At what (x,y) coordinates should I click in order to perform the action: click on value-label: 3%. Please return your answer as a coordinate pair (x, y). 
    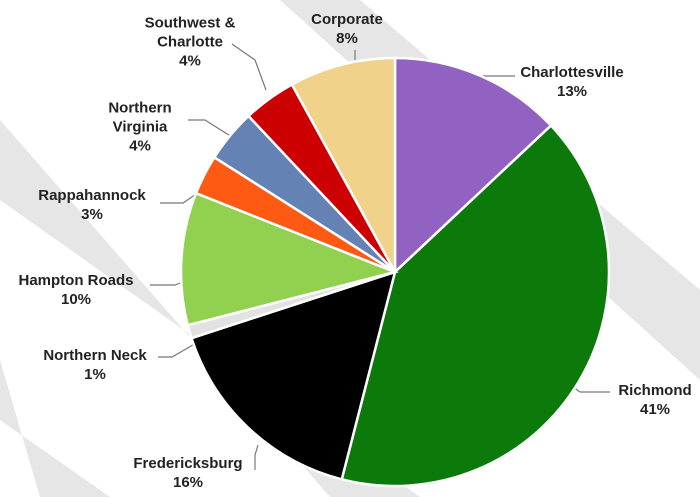
    Looking at the image, I should click on (92, 214).